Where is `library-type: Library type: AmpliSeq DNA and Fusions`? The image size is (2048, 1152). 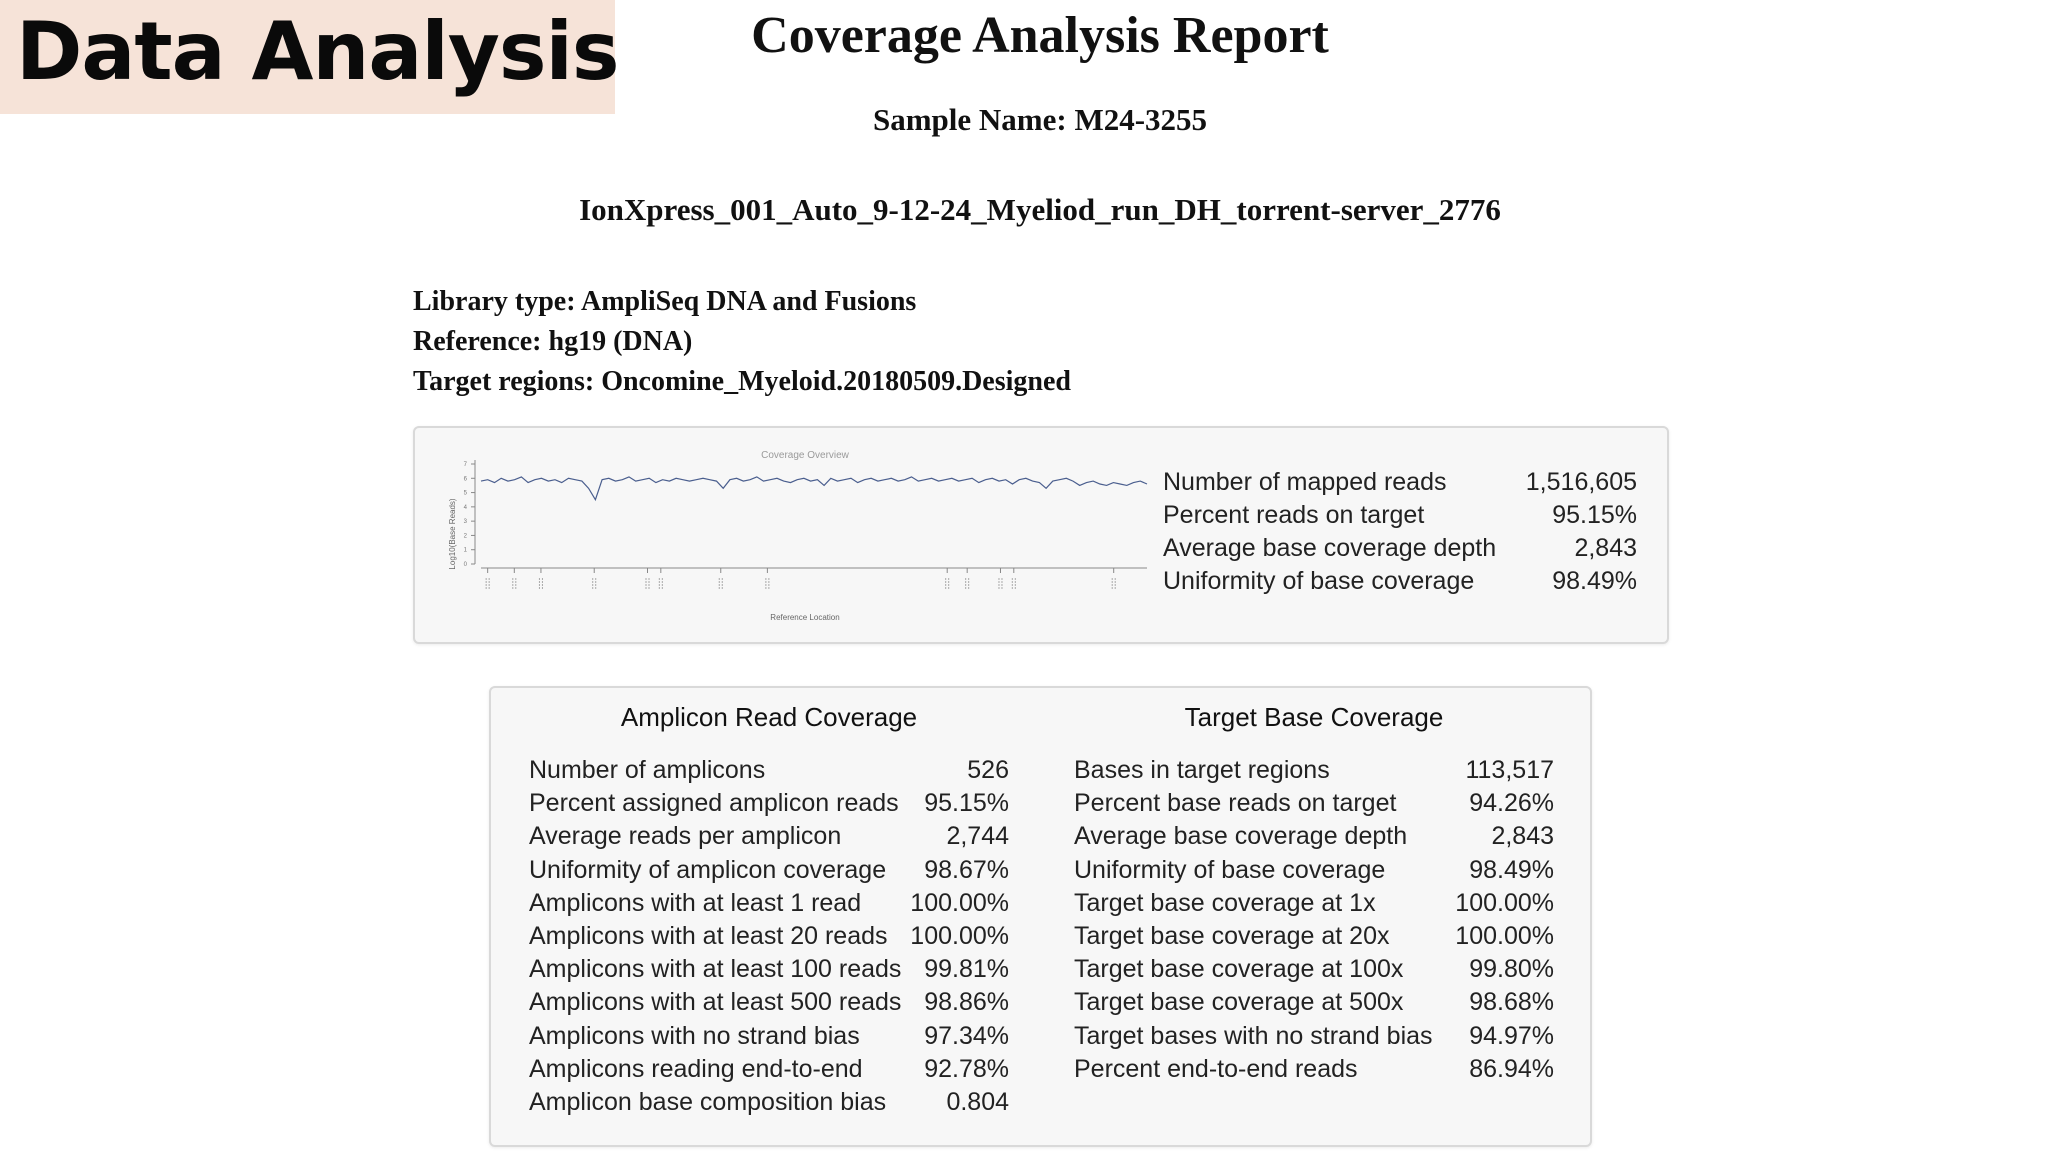
library-type: Library type: AmpliSeq DNA and Fusions is located at coordinates (665, 301).